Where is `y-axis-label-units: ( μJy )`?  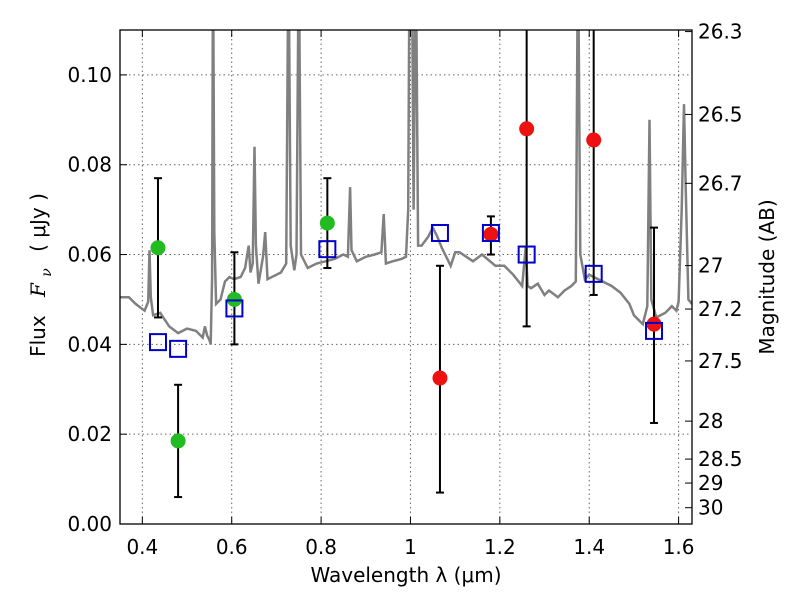
y-axis-label-units: ( μJy ) is located at coordinates (38, 222).